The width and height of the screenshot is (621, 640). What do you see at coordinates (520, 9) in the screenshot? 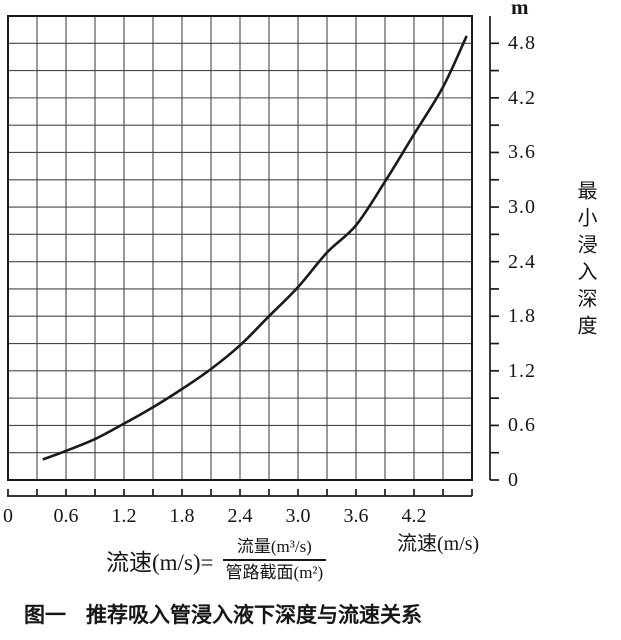
I see `y-axis-unit-label: m` at bounding box center [520, 9].